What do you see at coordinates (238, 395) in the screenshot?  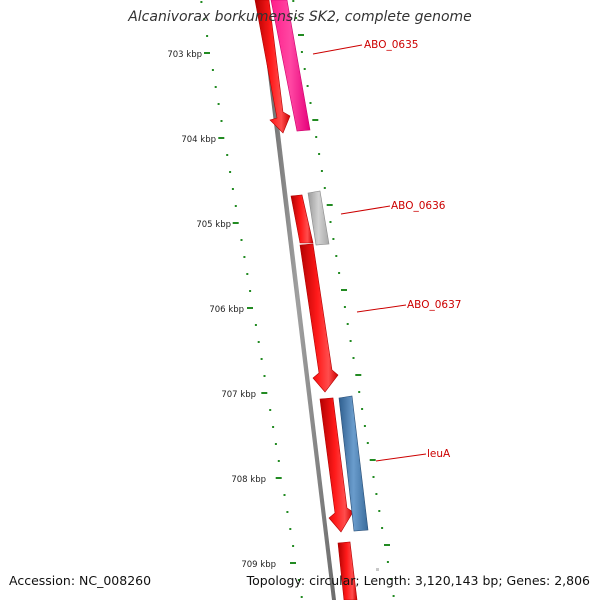 I see `kbp-label-707: 707 kbp` at bounding box center [238, 395].